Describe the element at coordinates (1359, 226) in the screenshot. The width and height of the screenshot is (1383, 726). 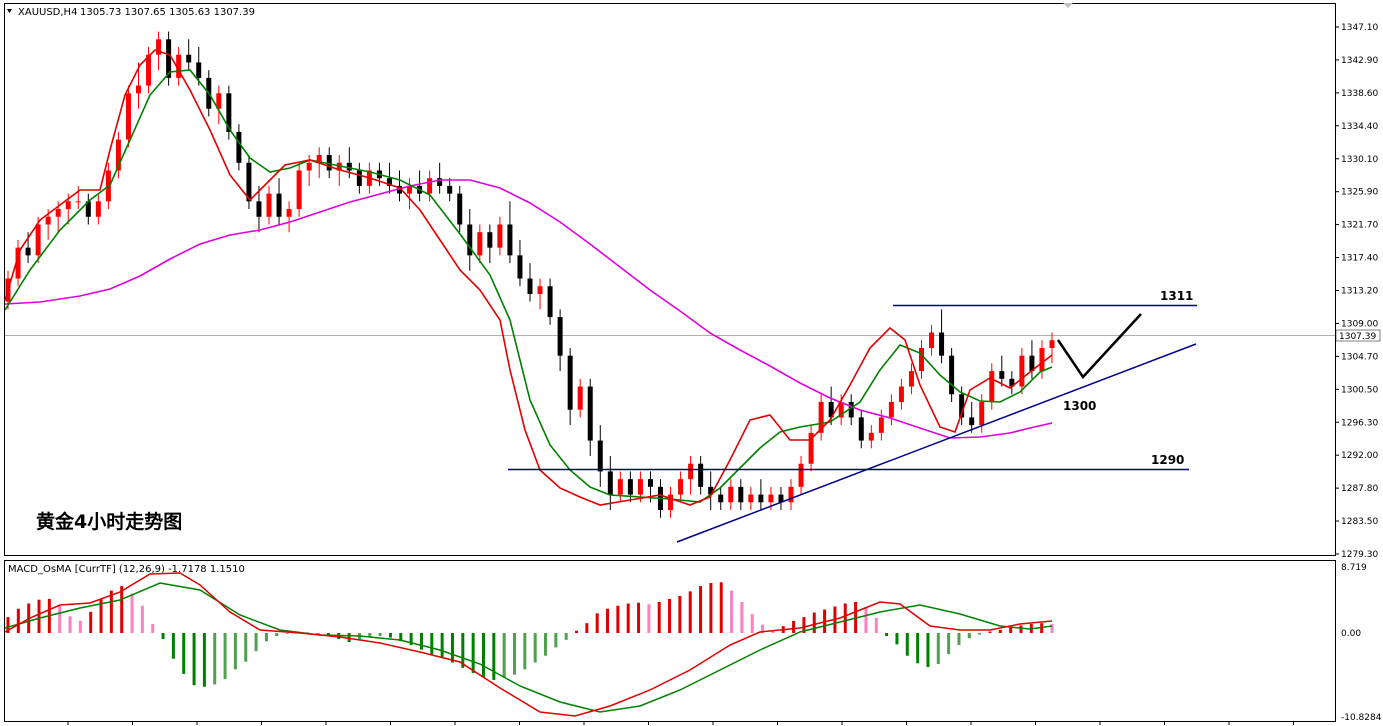
I see `price-tick-label: 1321.70` at that location.